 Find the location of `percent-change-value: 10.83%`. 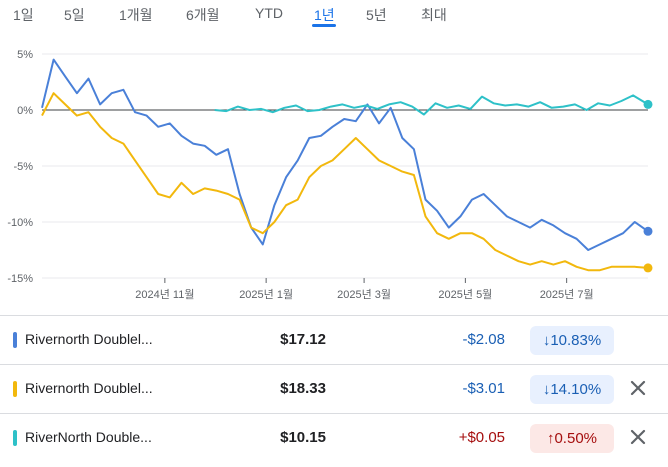

percent-change-value: 10.83% is located at coordinates (576, 340).